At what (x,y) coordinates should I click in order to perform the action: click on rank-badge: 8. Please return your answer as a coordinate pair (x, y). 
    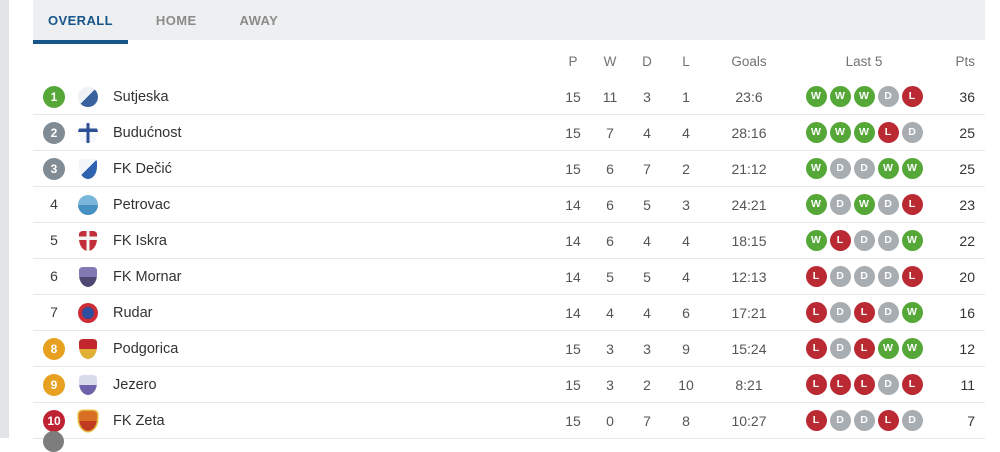
    Looking at the image, I should click on (54, 348).